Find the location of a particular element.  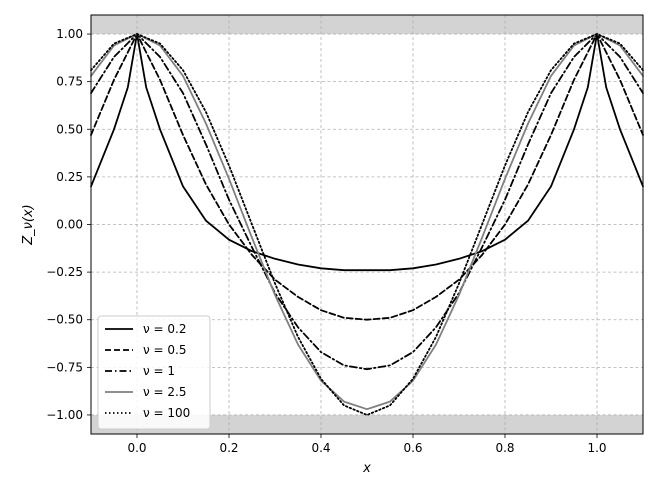

y-tick-label: 0.25 is located at coordinates (69, 177).